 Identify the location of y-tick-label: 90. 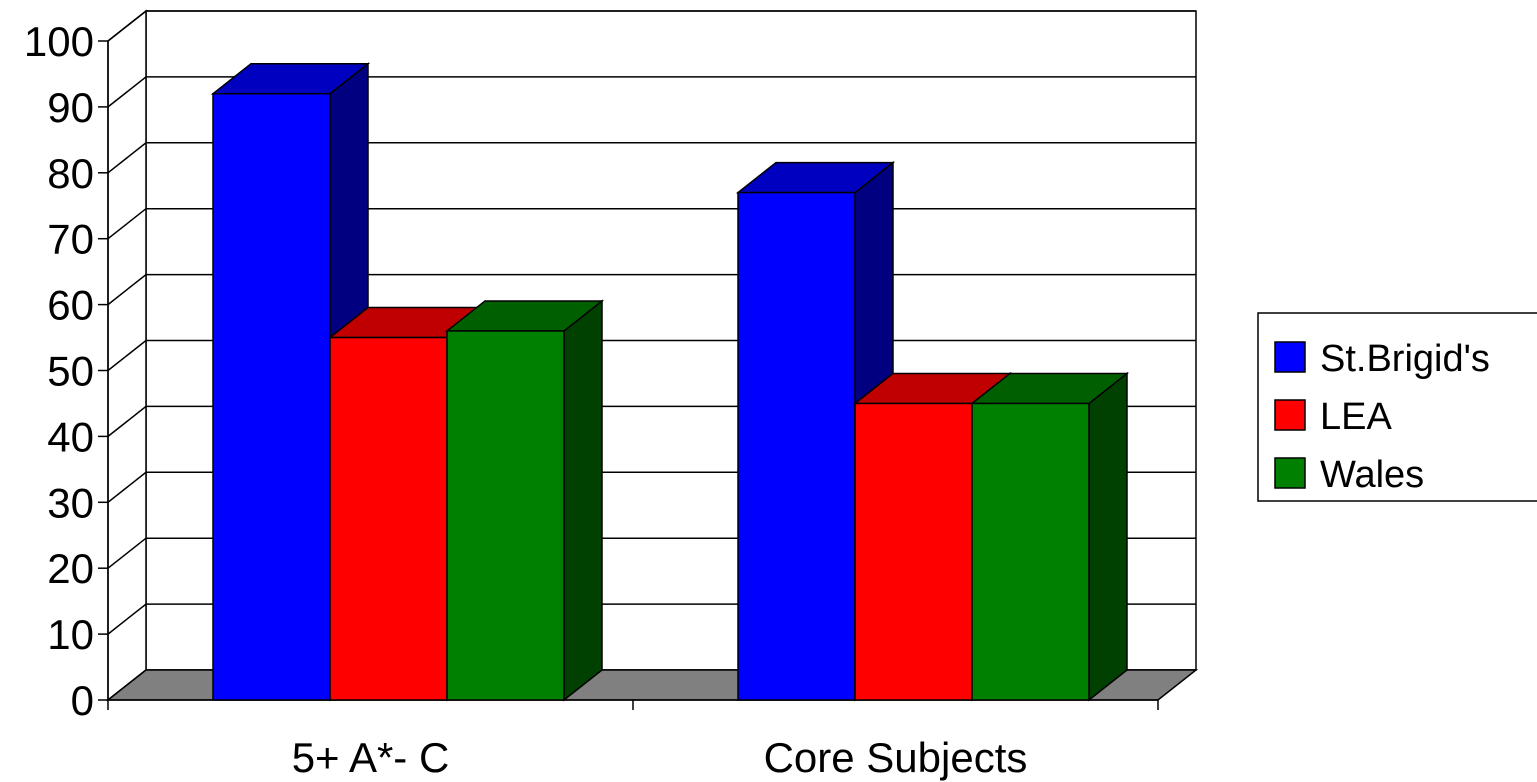
(70, 107).